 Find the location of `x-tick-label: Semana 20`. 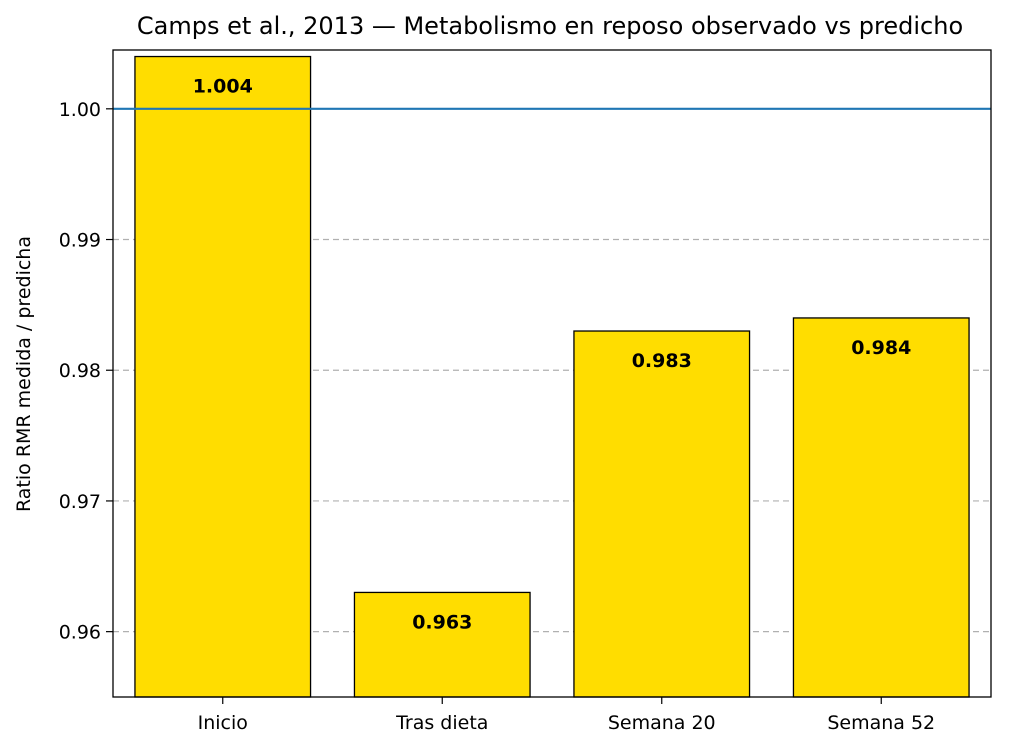

x-tick-label: Semana 20 is located at coordinates (662, 723).